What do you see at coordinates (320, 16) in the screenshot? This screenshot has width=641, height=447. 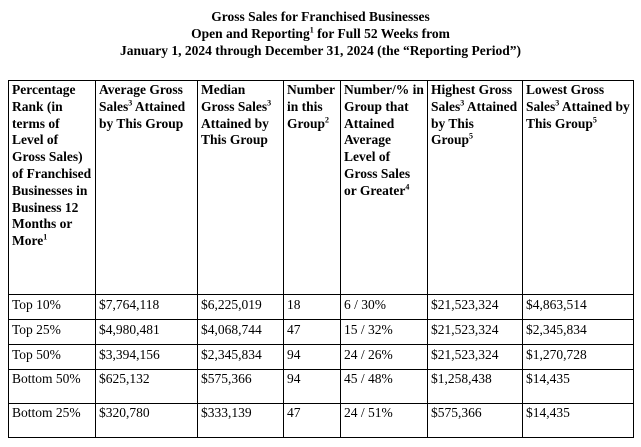 I see `title-line-1: Gross Sales for Franchised Businesses` at bounding box center [320, 16].